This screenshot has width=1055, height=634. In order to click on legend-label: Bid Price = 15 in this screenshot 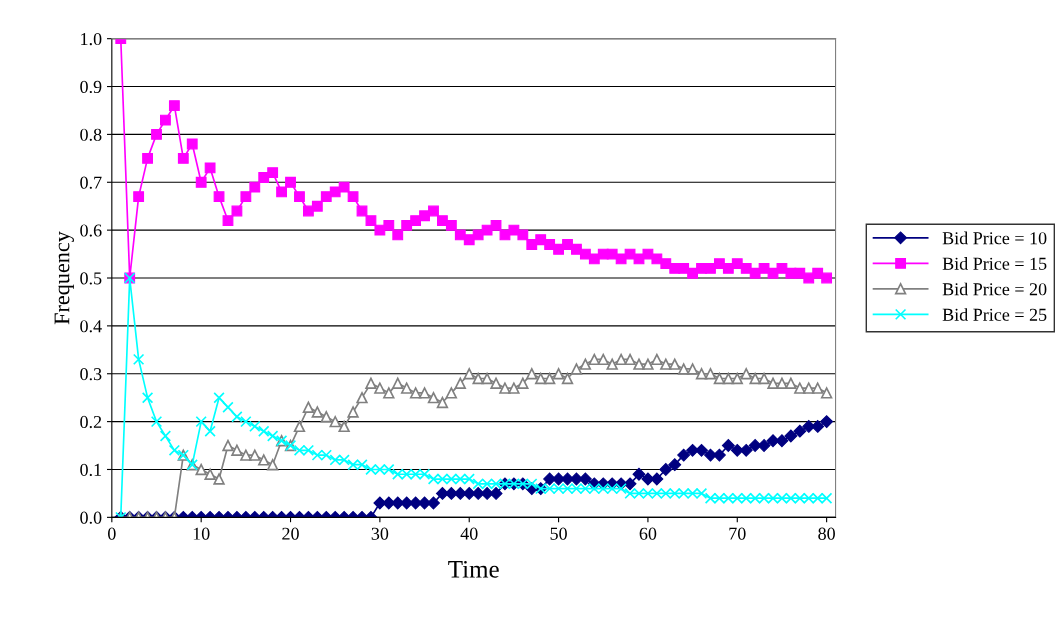, I will do `click(994, 263)`.